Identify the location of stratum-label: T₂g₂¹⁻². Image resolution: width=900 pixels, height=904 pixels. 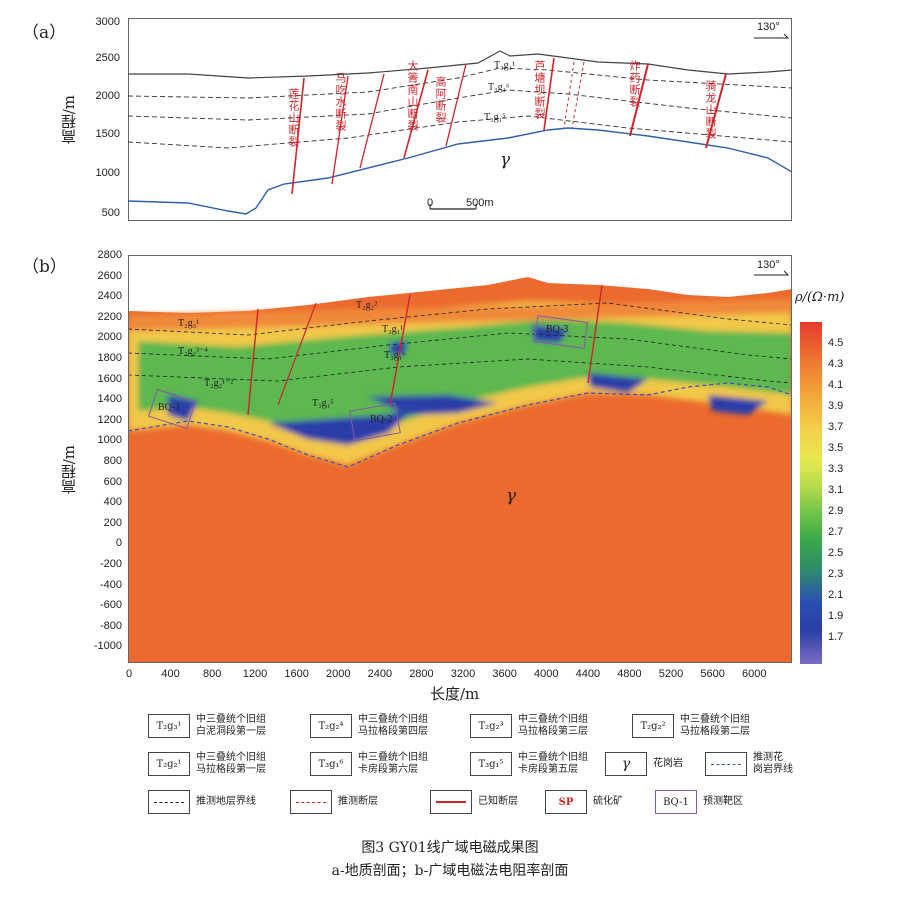
(219, 383).